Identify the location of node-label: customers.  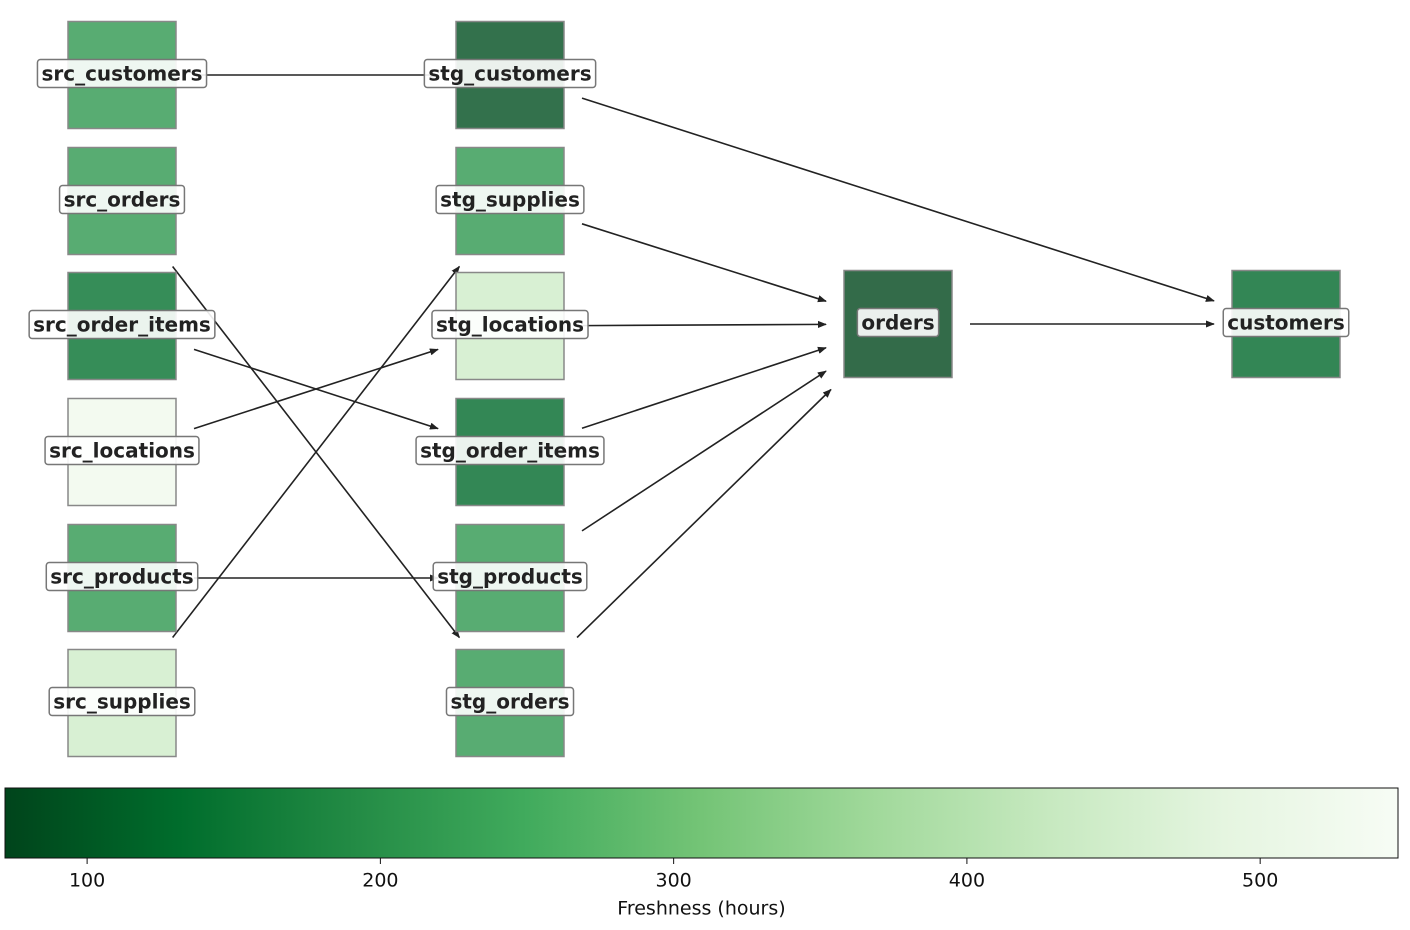
(1285, 323).